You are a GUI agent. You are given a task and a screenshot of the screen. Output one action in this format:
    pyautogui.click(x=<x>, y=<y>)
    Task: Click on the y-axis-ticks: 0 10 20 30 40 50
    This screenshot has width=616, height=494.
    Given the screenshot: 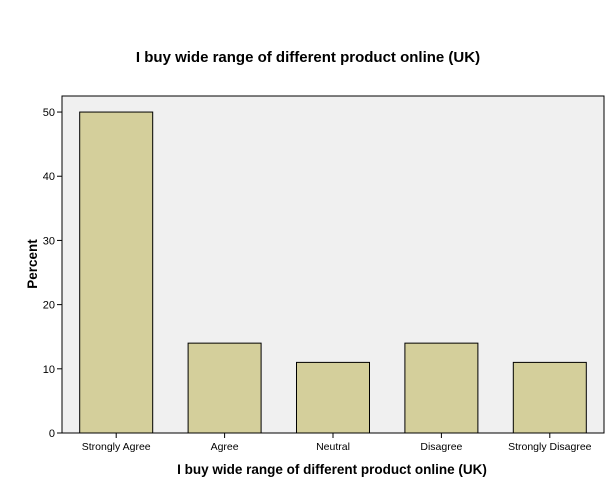 What is the action you would take?
    pyautogui.click(x=52, y=273)
    